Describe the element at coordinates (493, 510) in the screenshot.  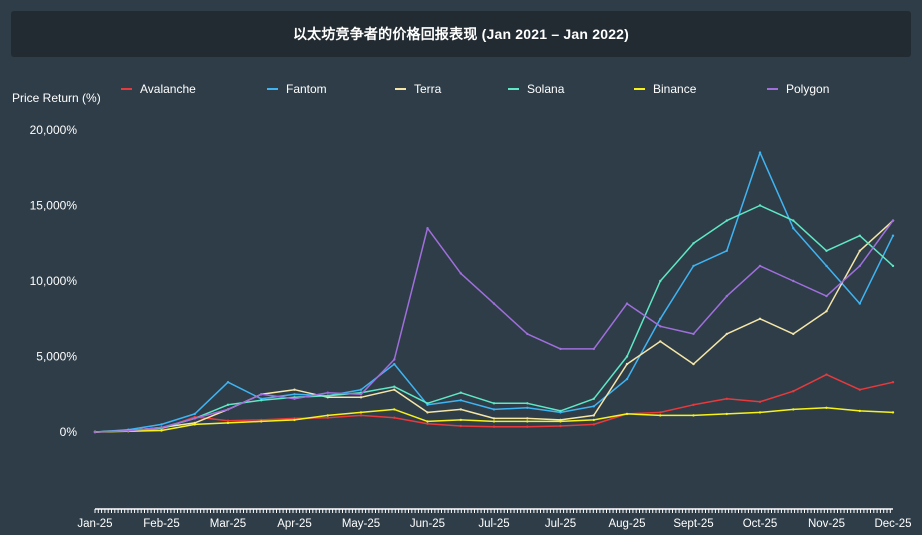
I see `x-axis` at that location.